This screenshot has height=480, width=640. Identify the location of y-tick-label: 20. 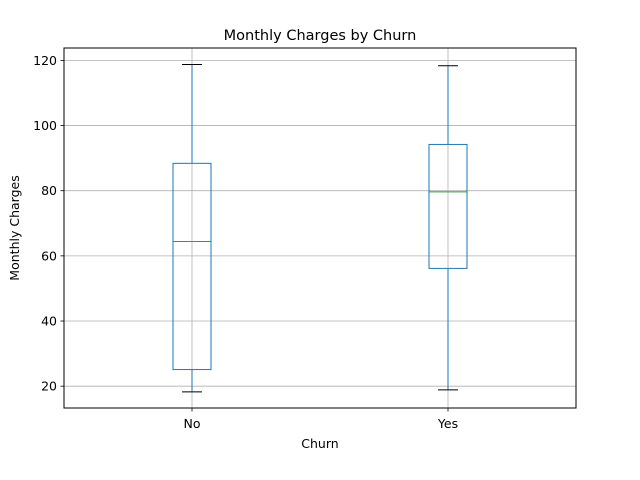
(49, 386).